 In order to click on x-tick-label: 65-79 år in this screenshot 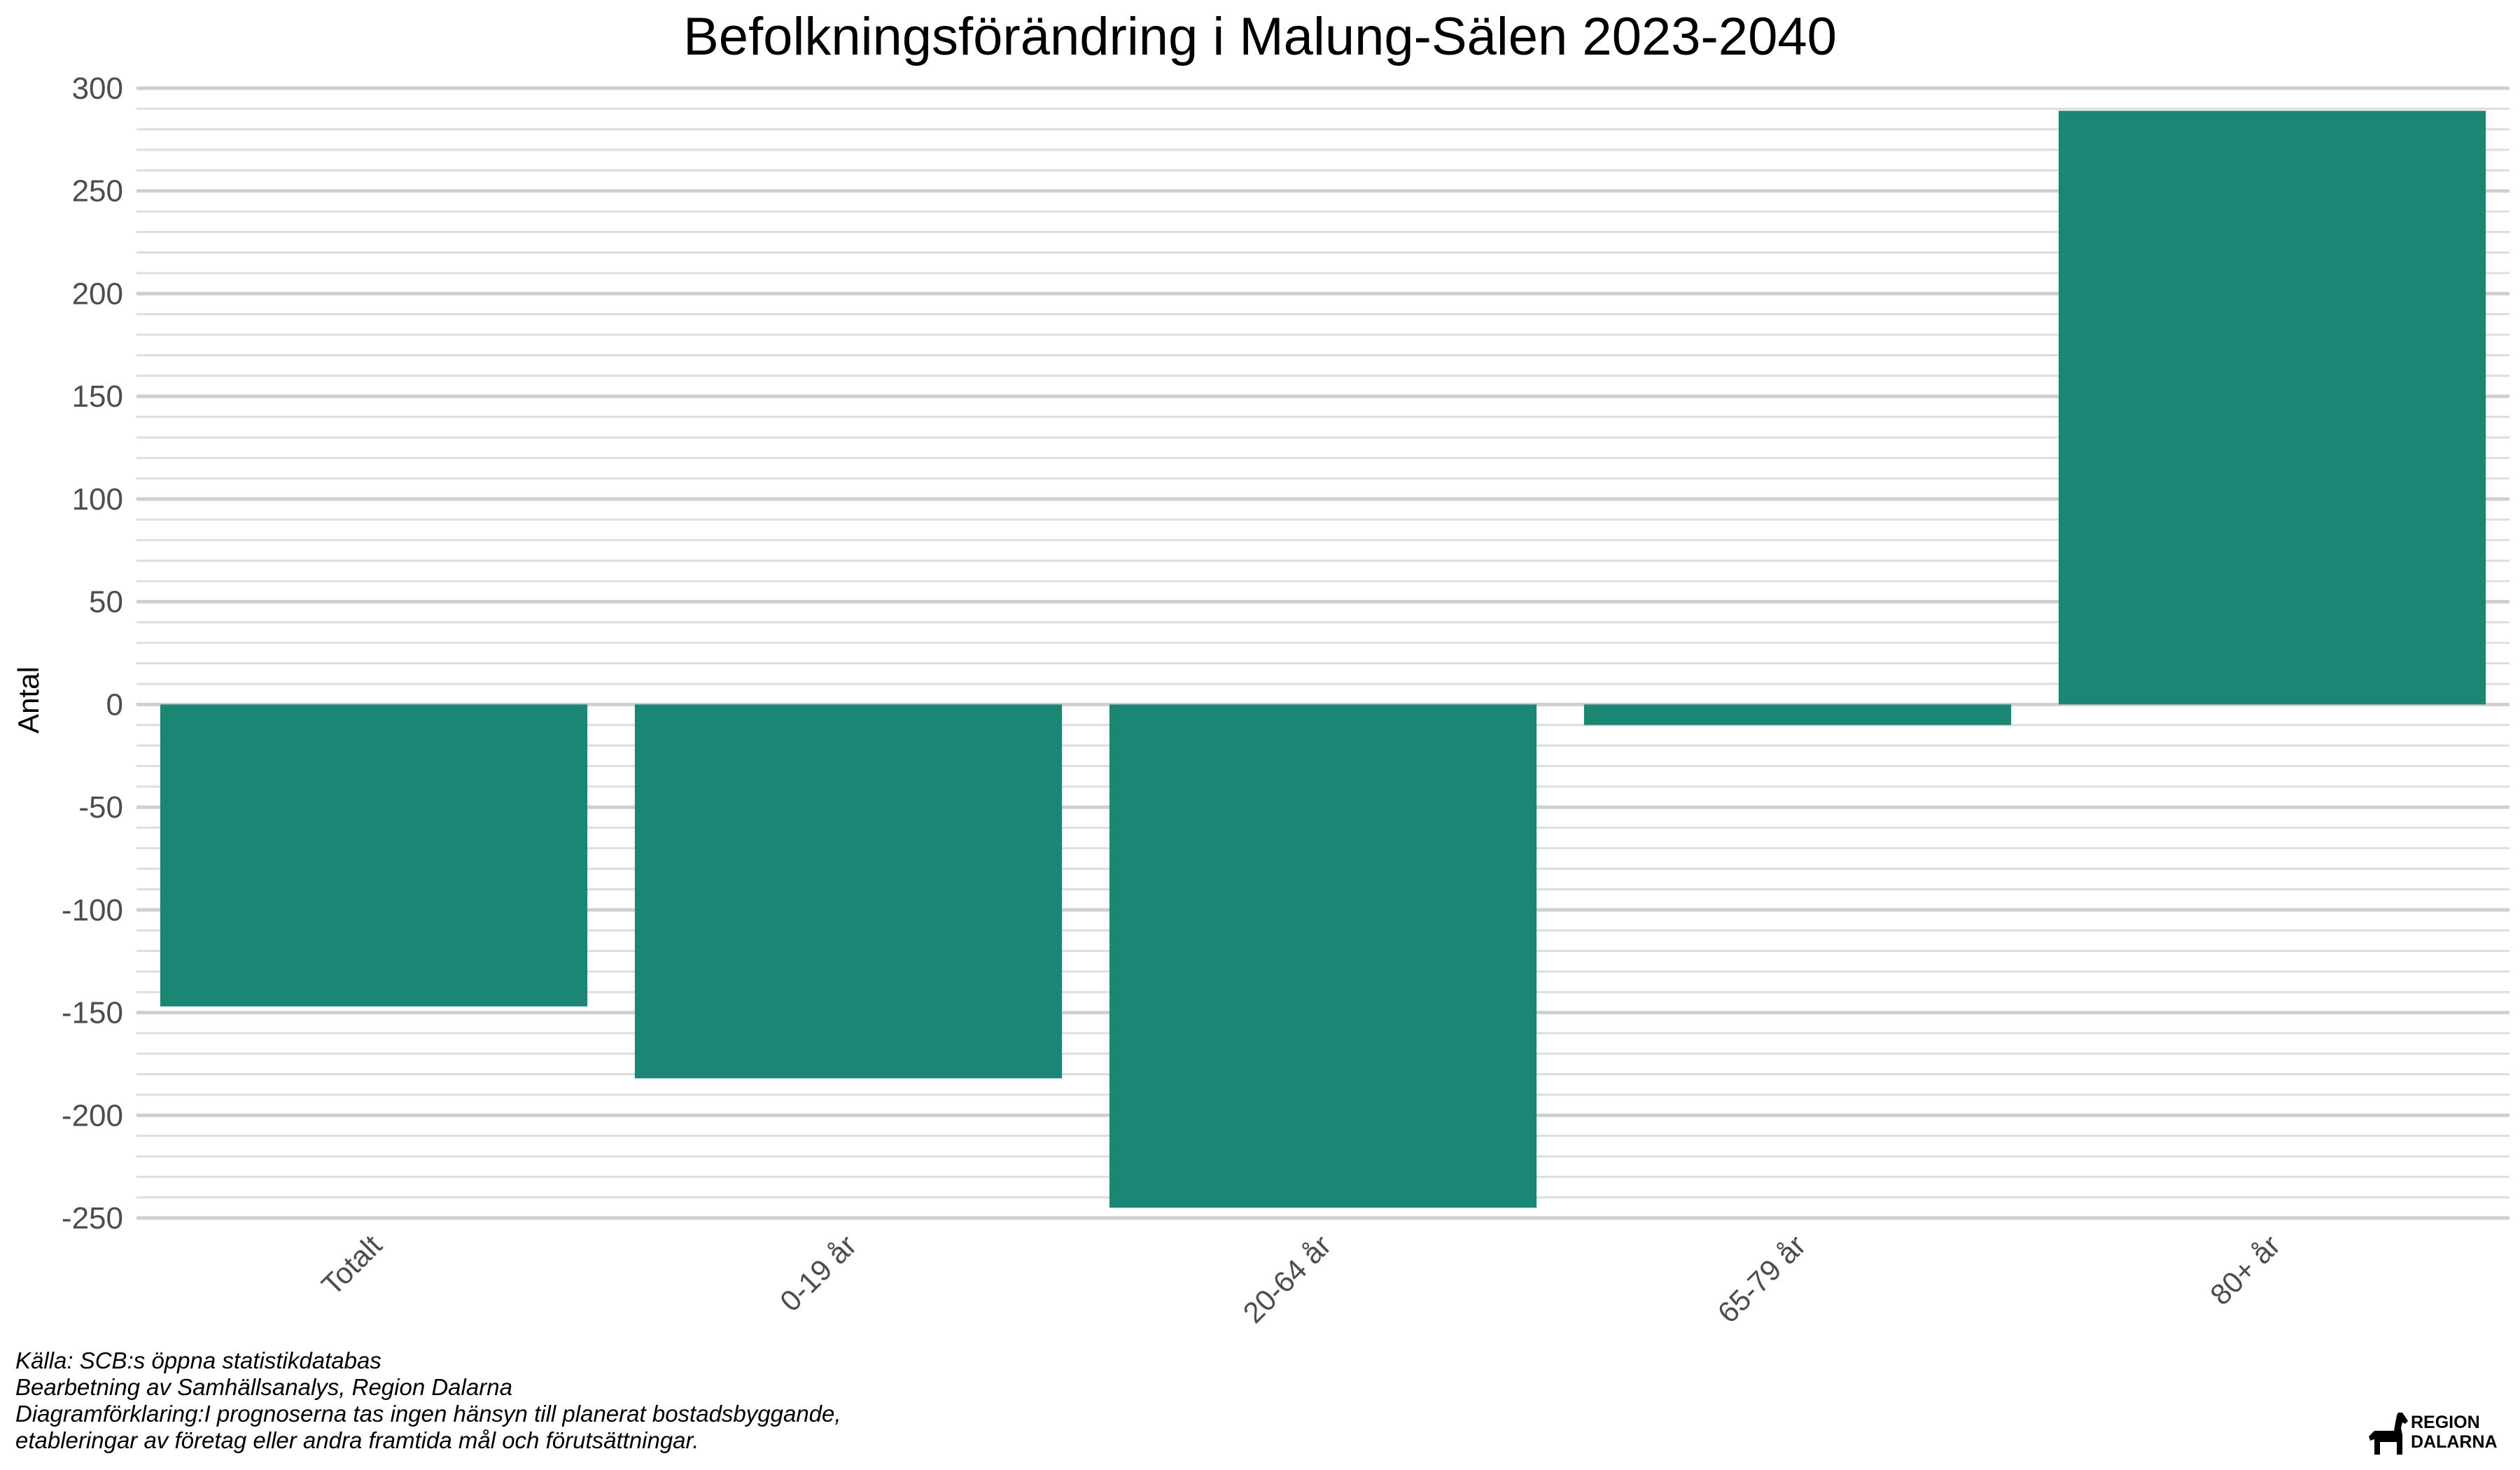, I will do `click(1762, 1278)`.